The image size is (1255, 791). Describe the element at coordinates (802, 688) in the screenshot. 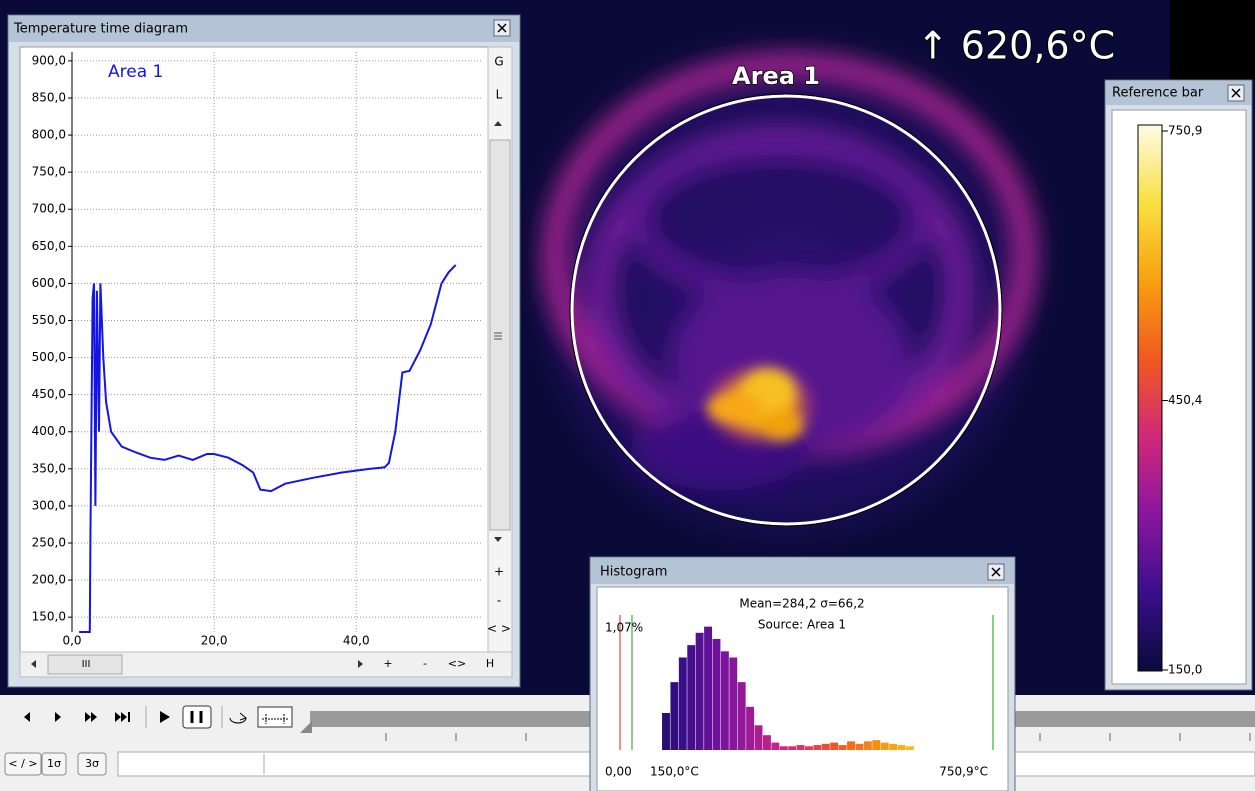

I see `plot-panel` at that location.